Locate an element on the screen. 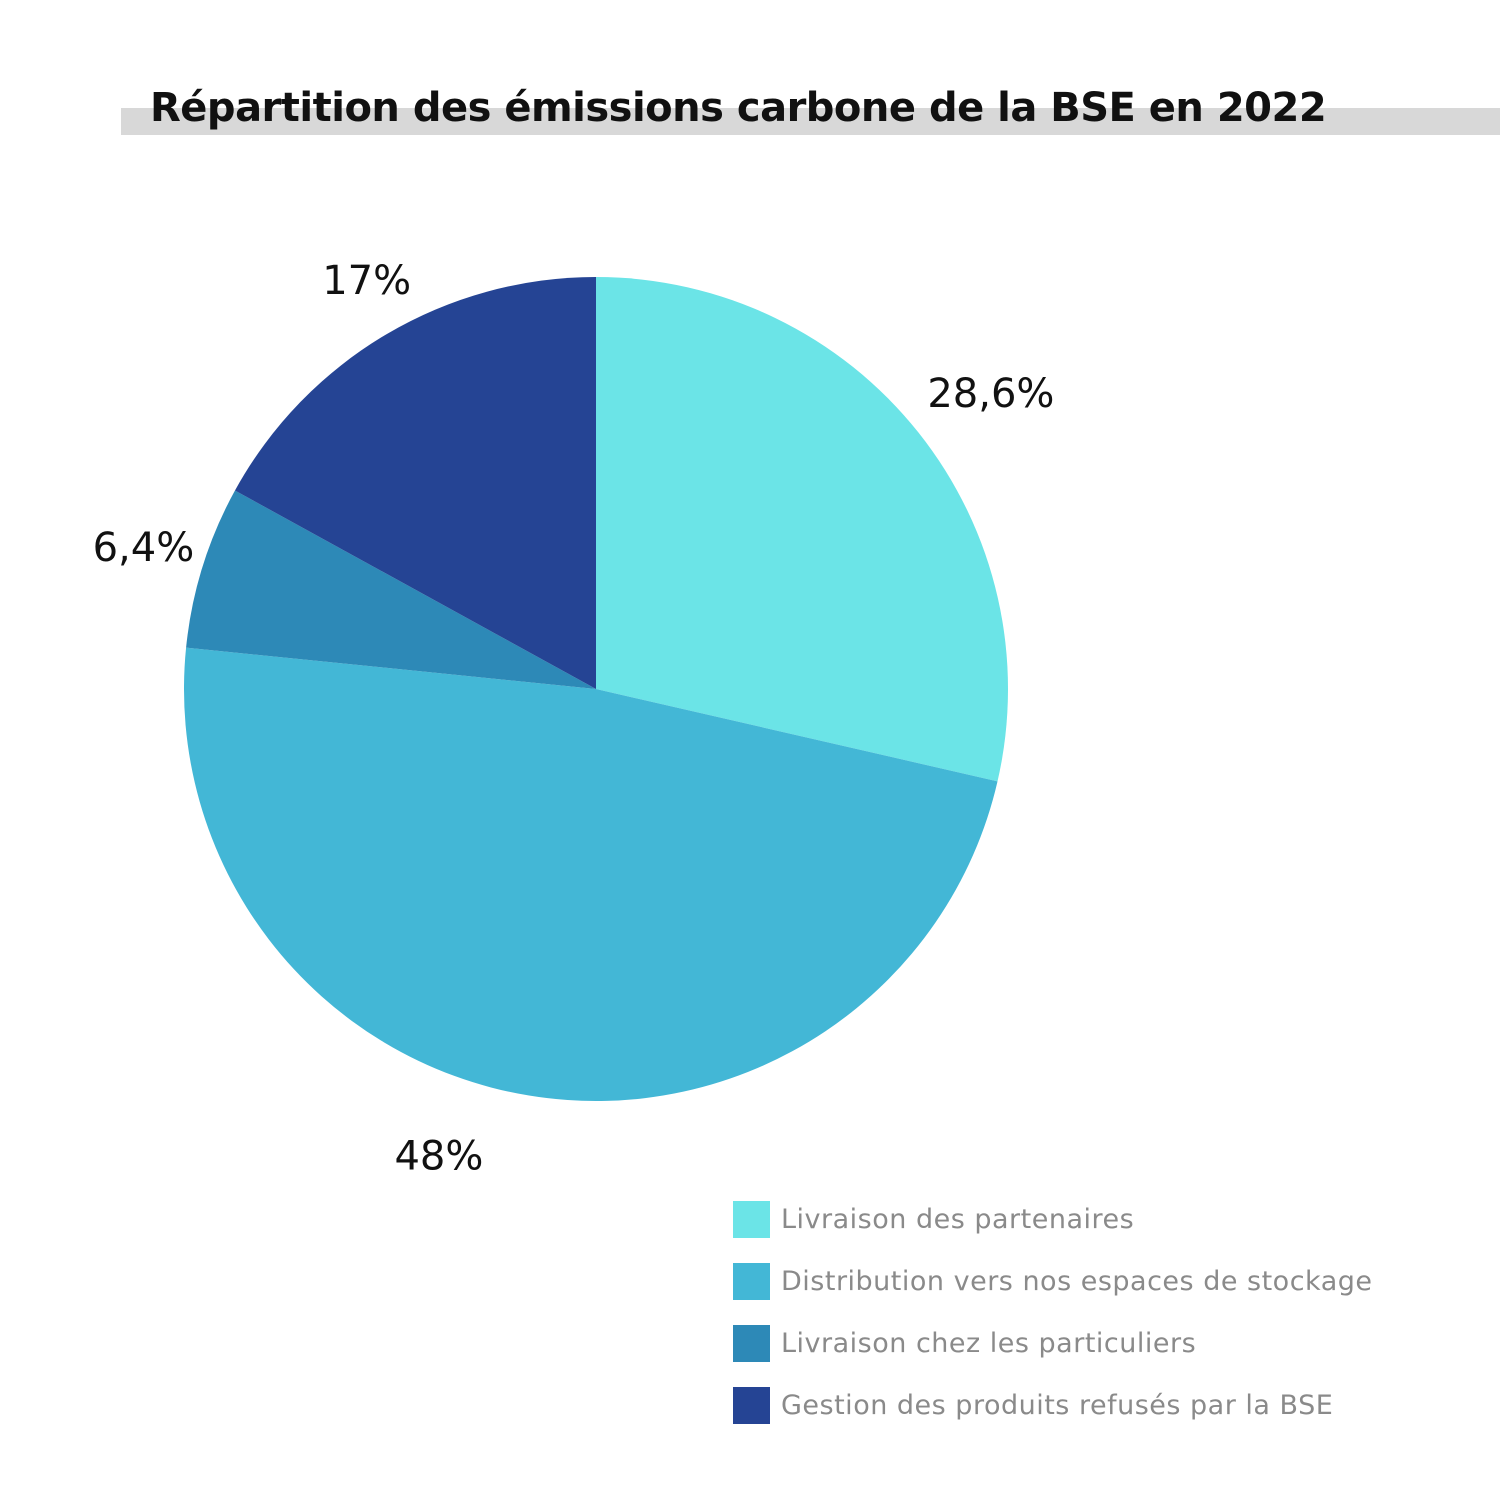 This screenshot has height=1500, width=1500. legend-label: Livraison chez les particuliers is located at coordinates (989, 1343).